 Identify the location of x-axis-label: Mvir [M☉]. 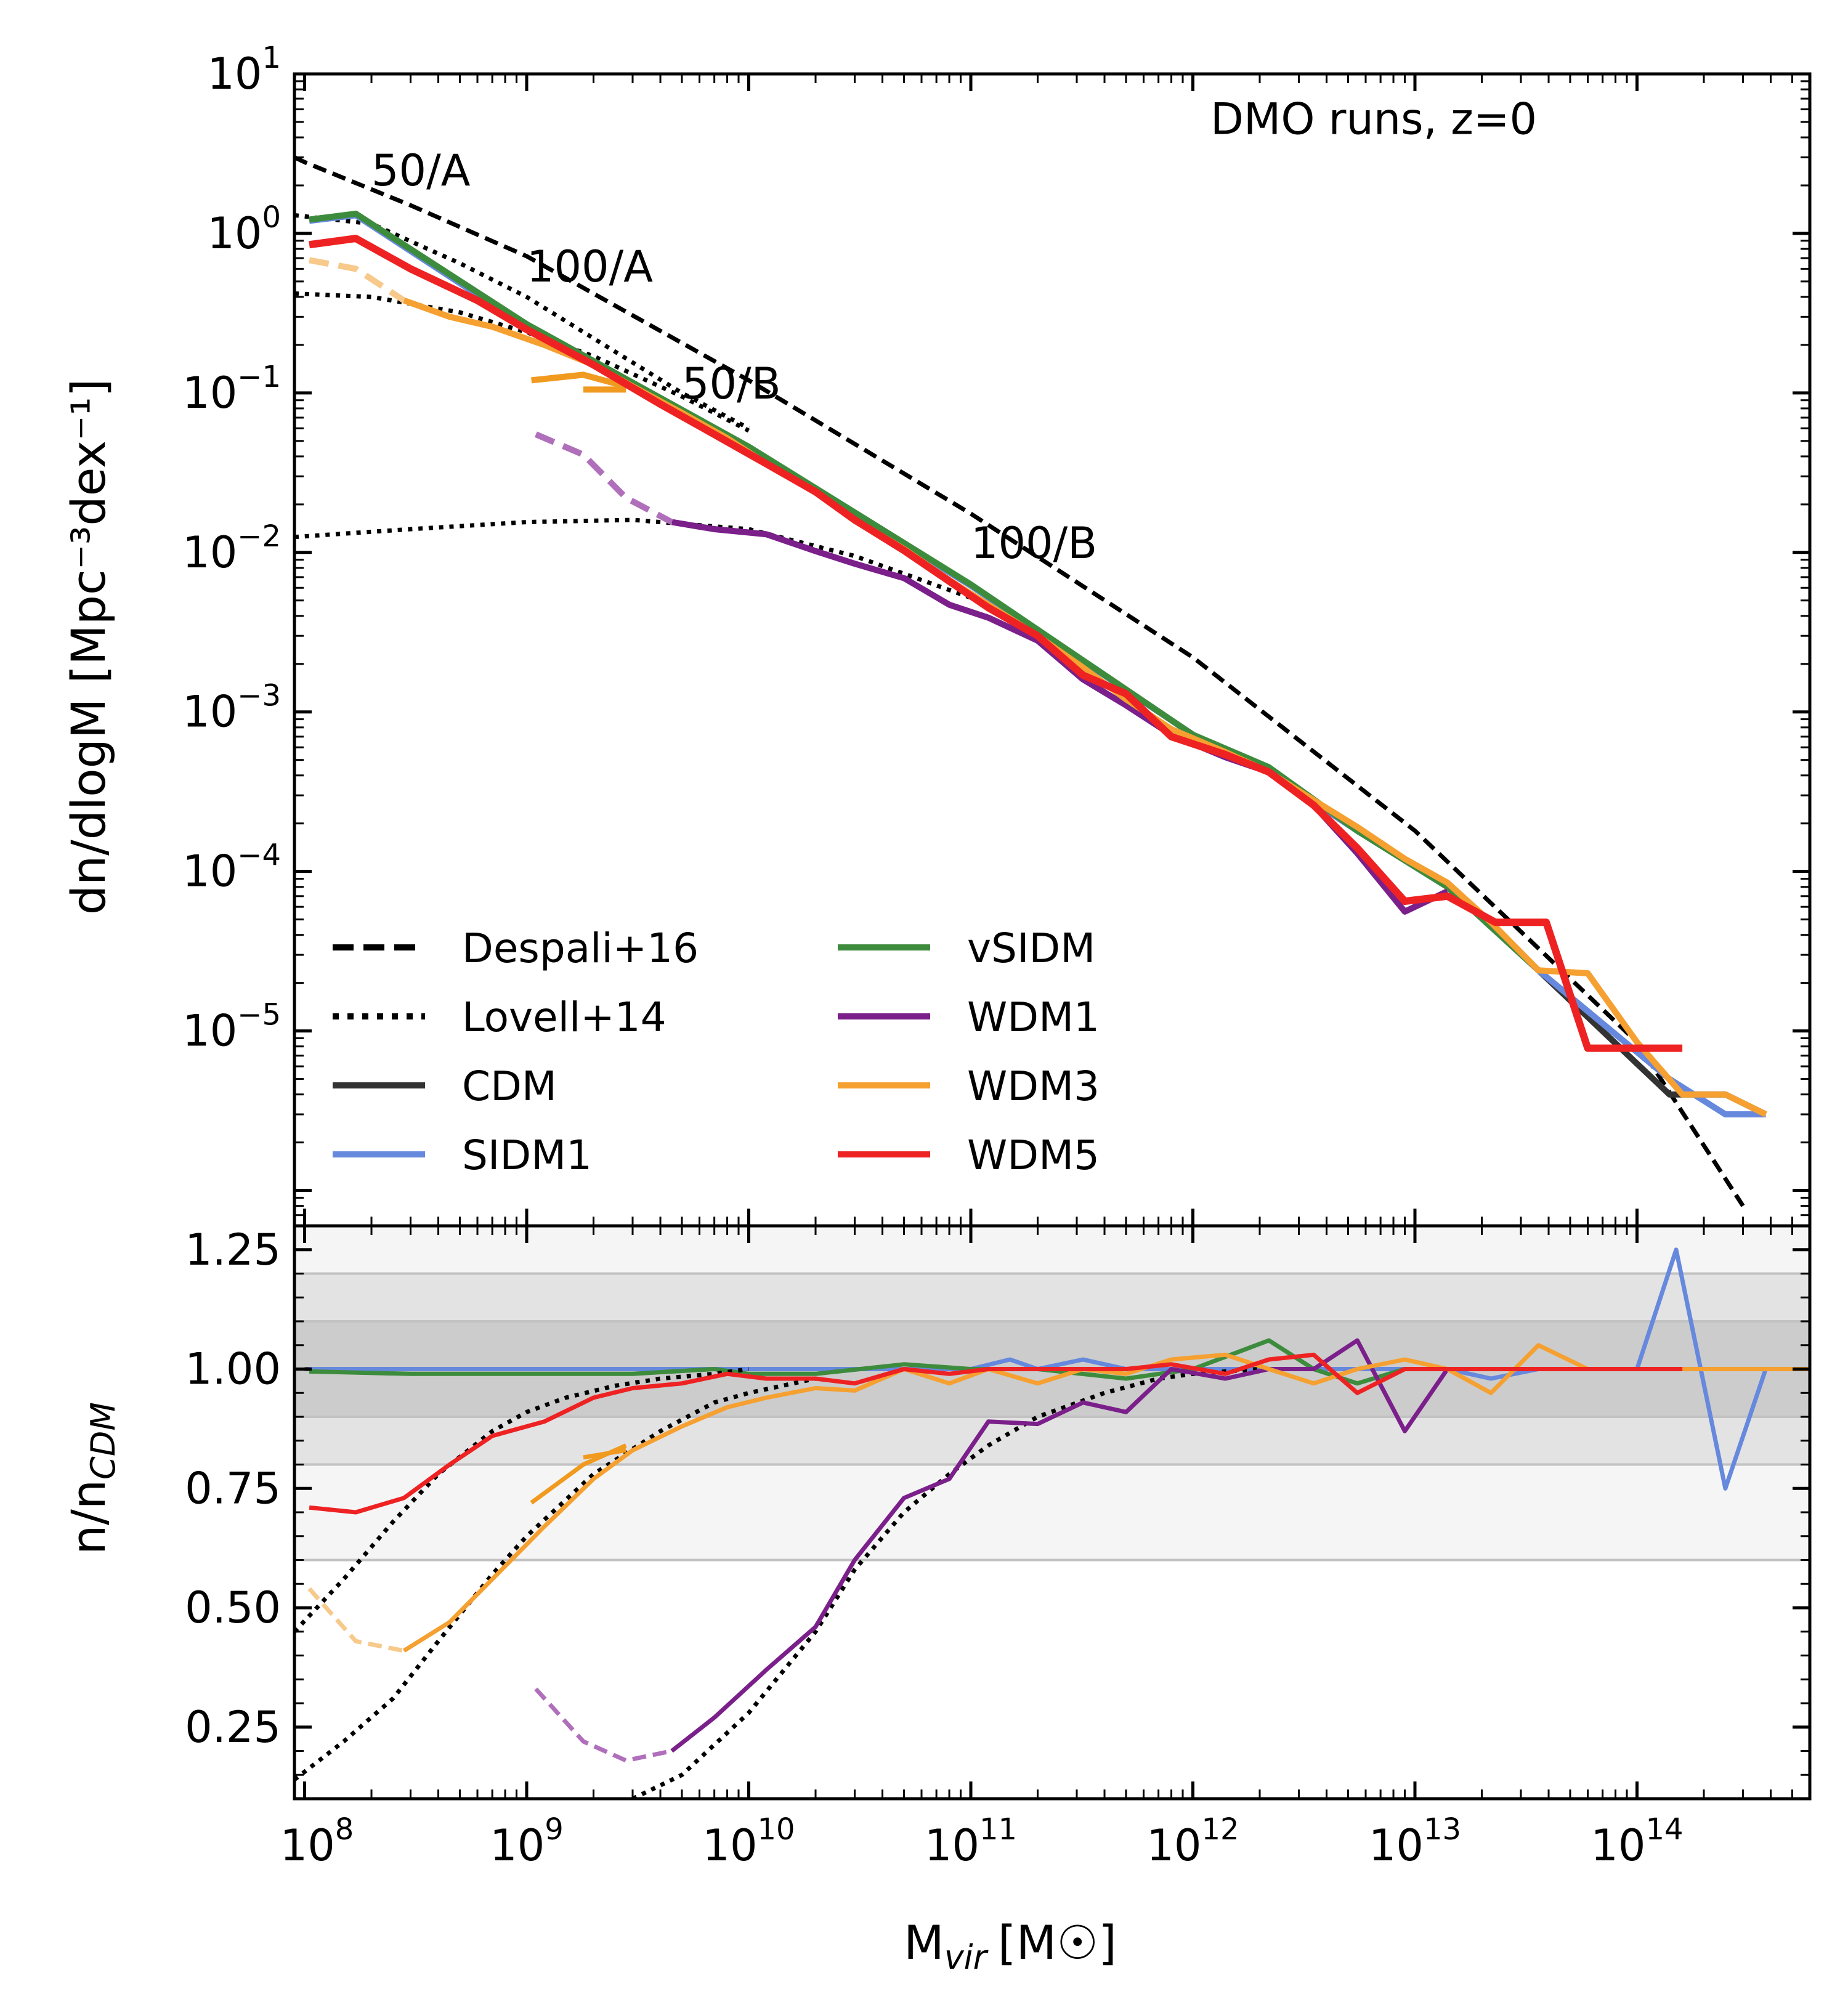
(1010, 1946).